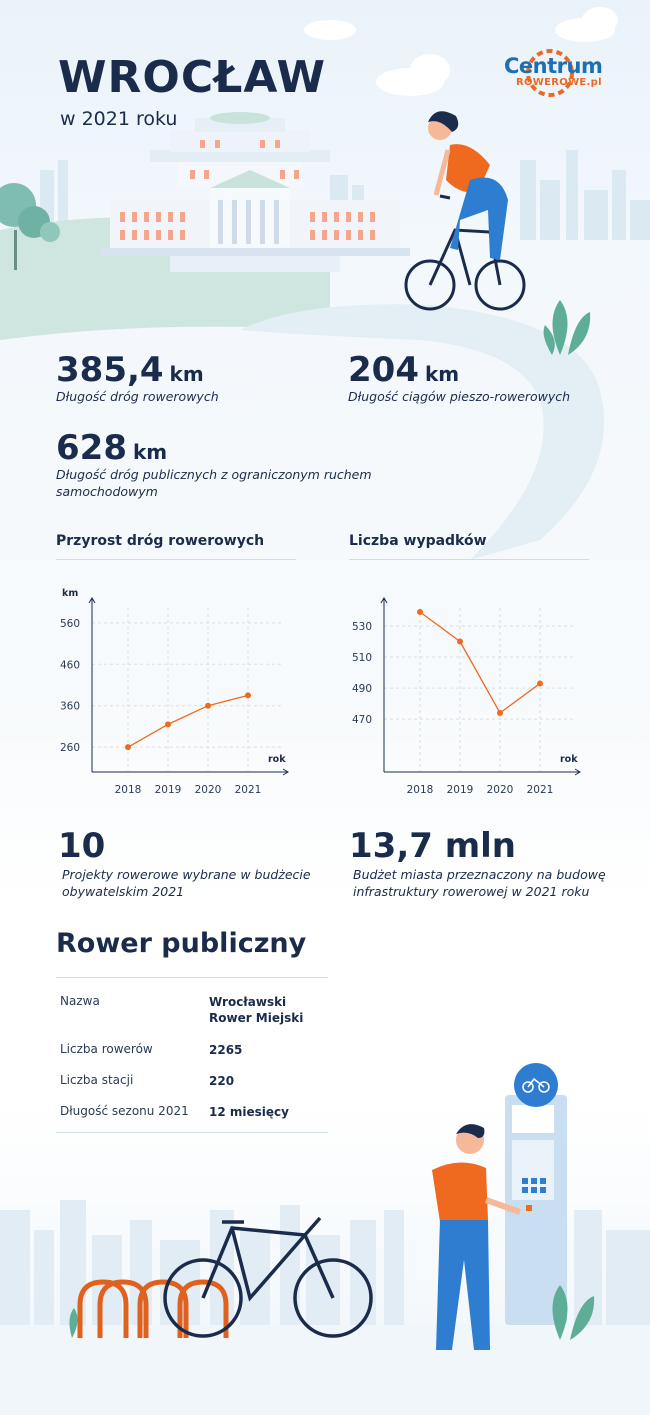  Describe the element at coordinates (383, 370) in the screenshot. I see `stat-value: 204` at that location.